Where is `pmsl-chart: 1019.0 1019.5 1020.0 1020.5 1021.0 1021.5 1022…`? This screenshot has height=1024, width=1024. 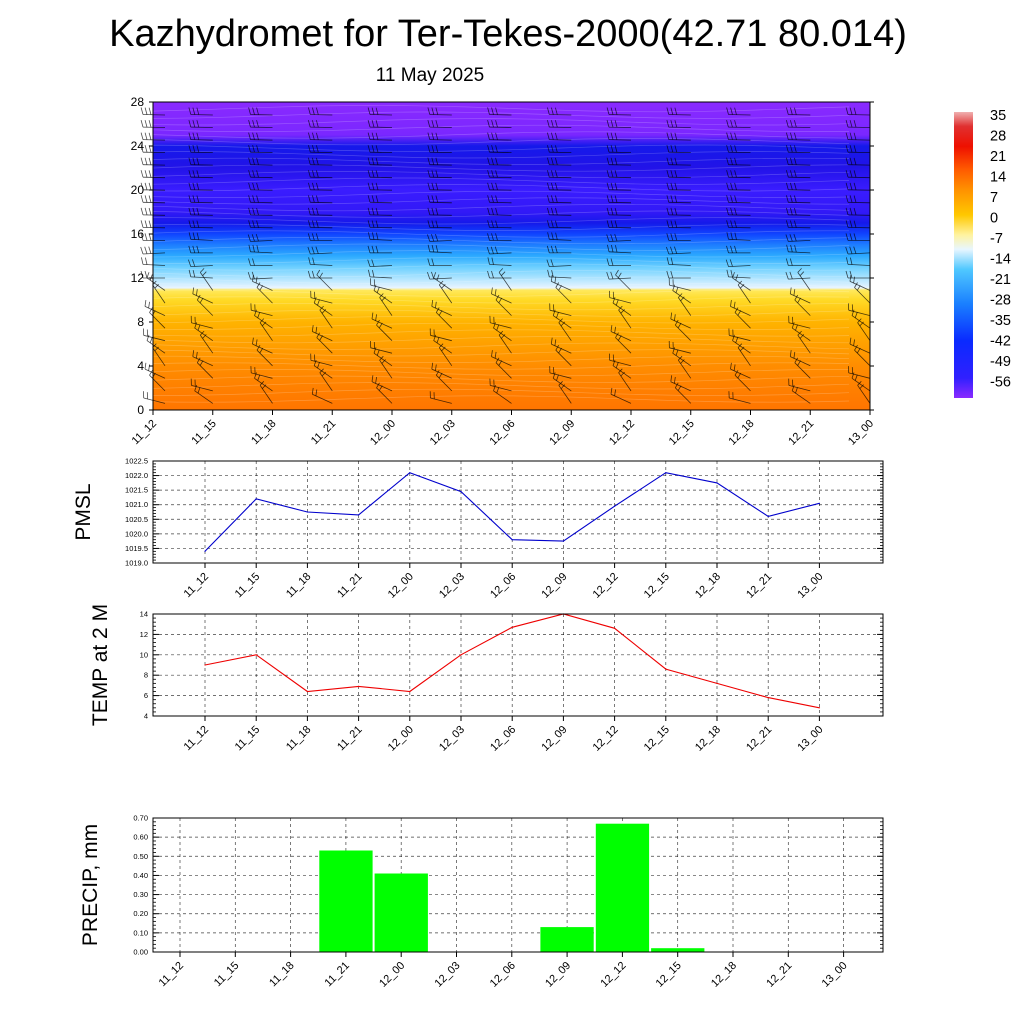
pmsl-chart: 1019.0 1019.5 1020.0 1020.5 1021.0 1021.5 1022… is located at coordinates (478, 529).